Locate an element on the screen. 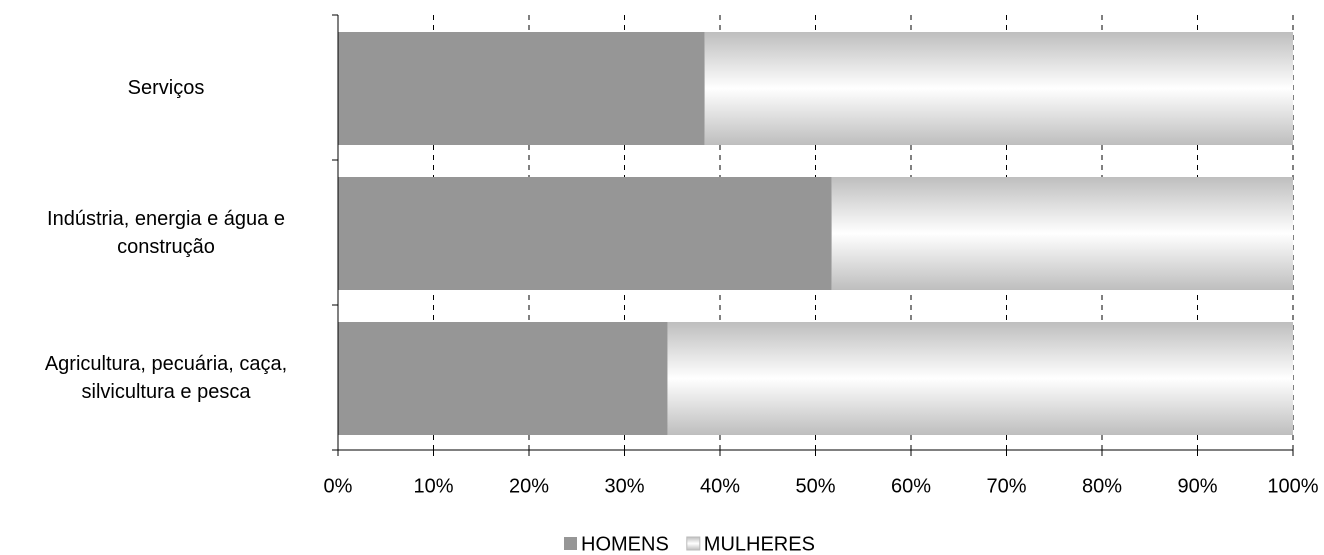  x-tick-label: 60% is located at coordinates (911, 486).